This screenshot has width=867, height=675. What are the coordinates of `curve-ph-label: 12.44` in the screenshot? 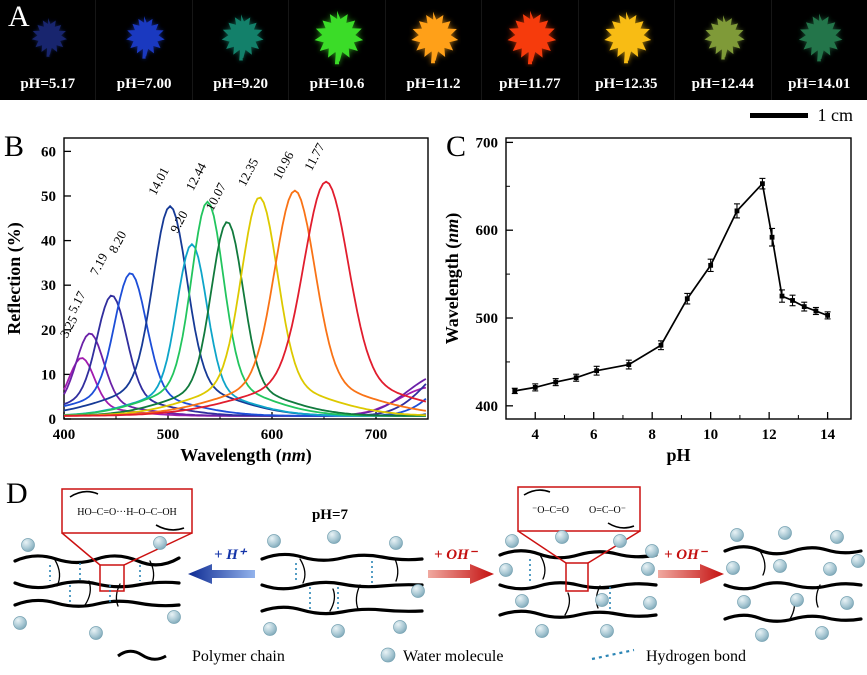 It's located at (195, 176).